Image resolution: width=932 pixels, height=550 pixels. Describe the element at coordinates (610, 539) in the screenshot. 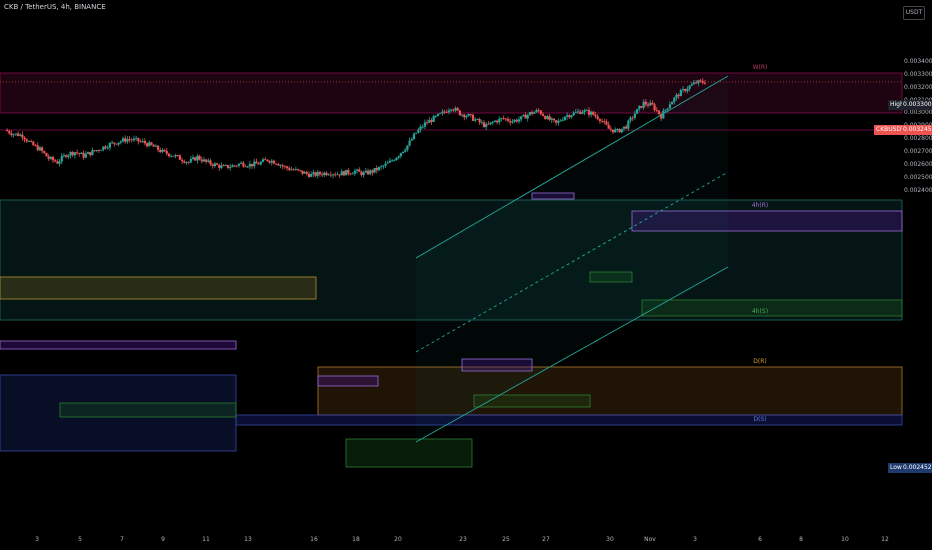

I see `x-tick-label: 30` at that location.